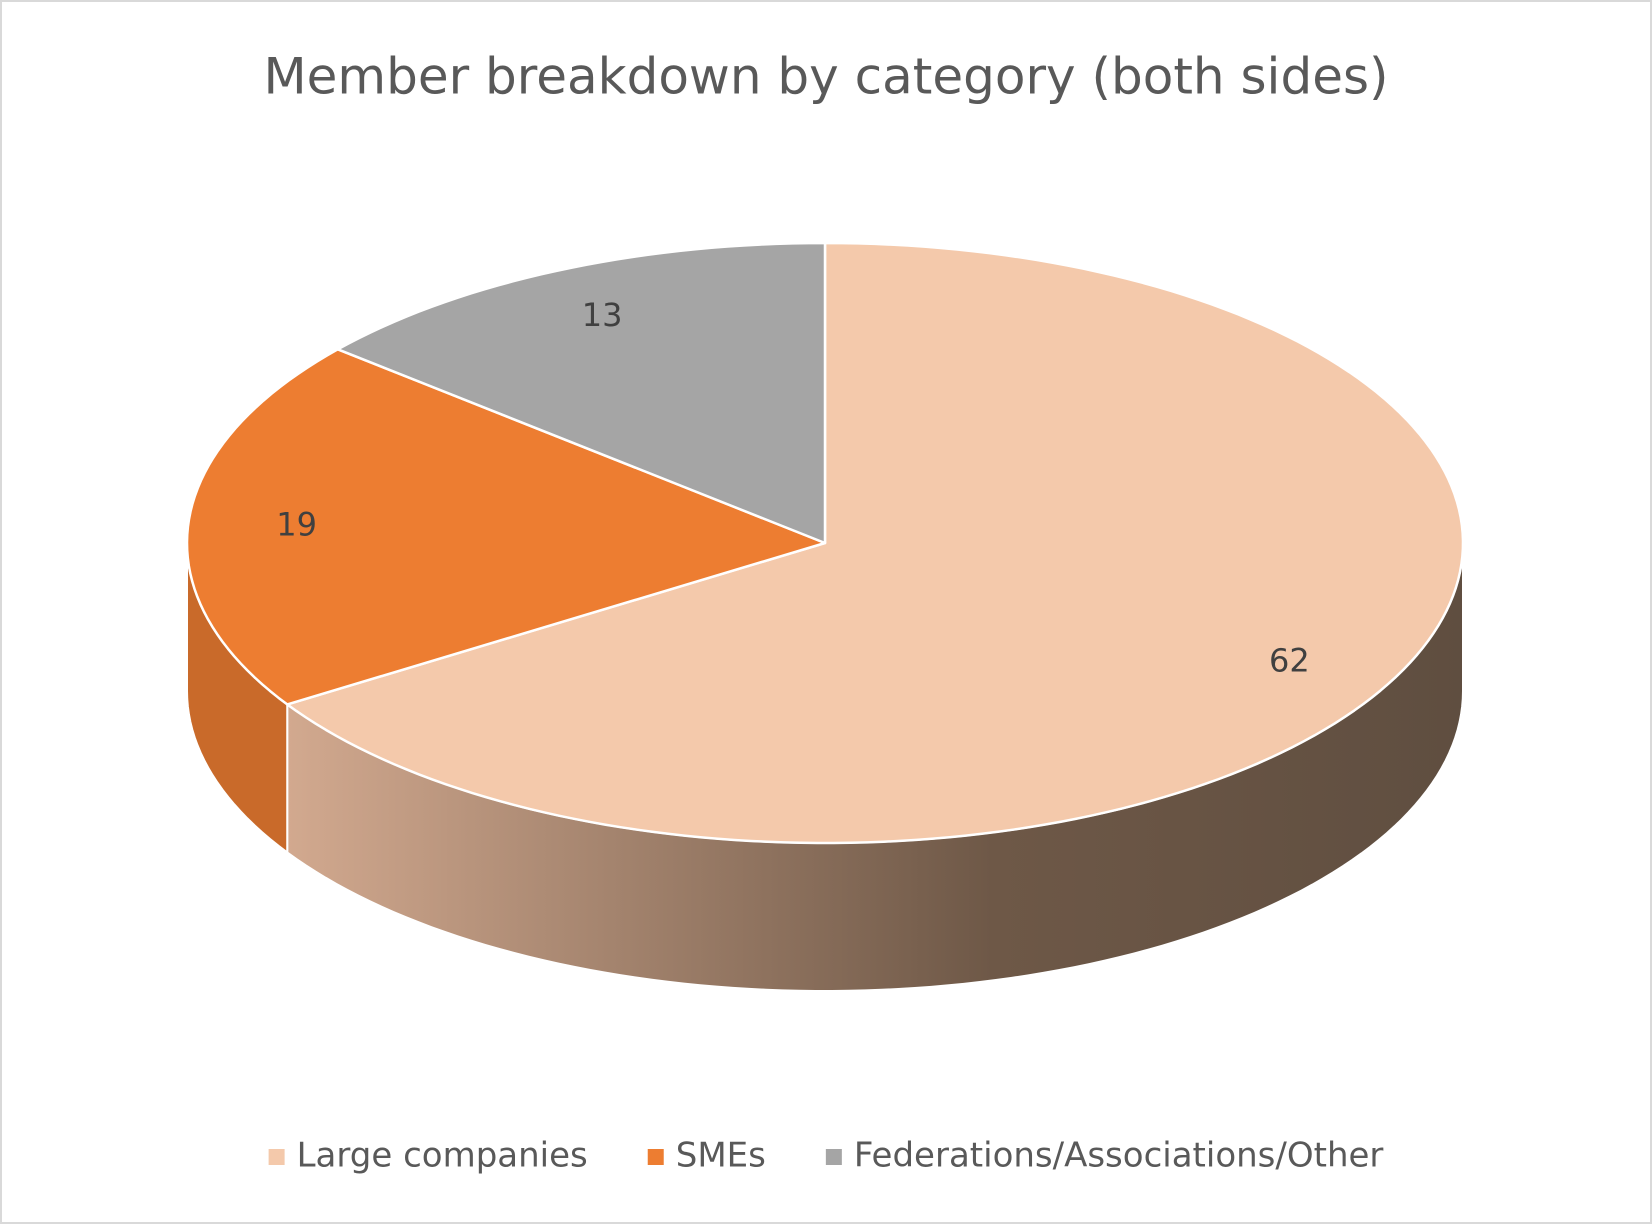  What do you see at coordinates (442, 1156) in the screenshot?
I see `legend-label: Large companies` at bounding box center [442, 1156].